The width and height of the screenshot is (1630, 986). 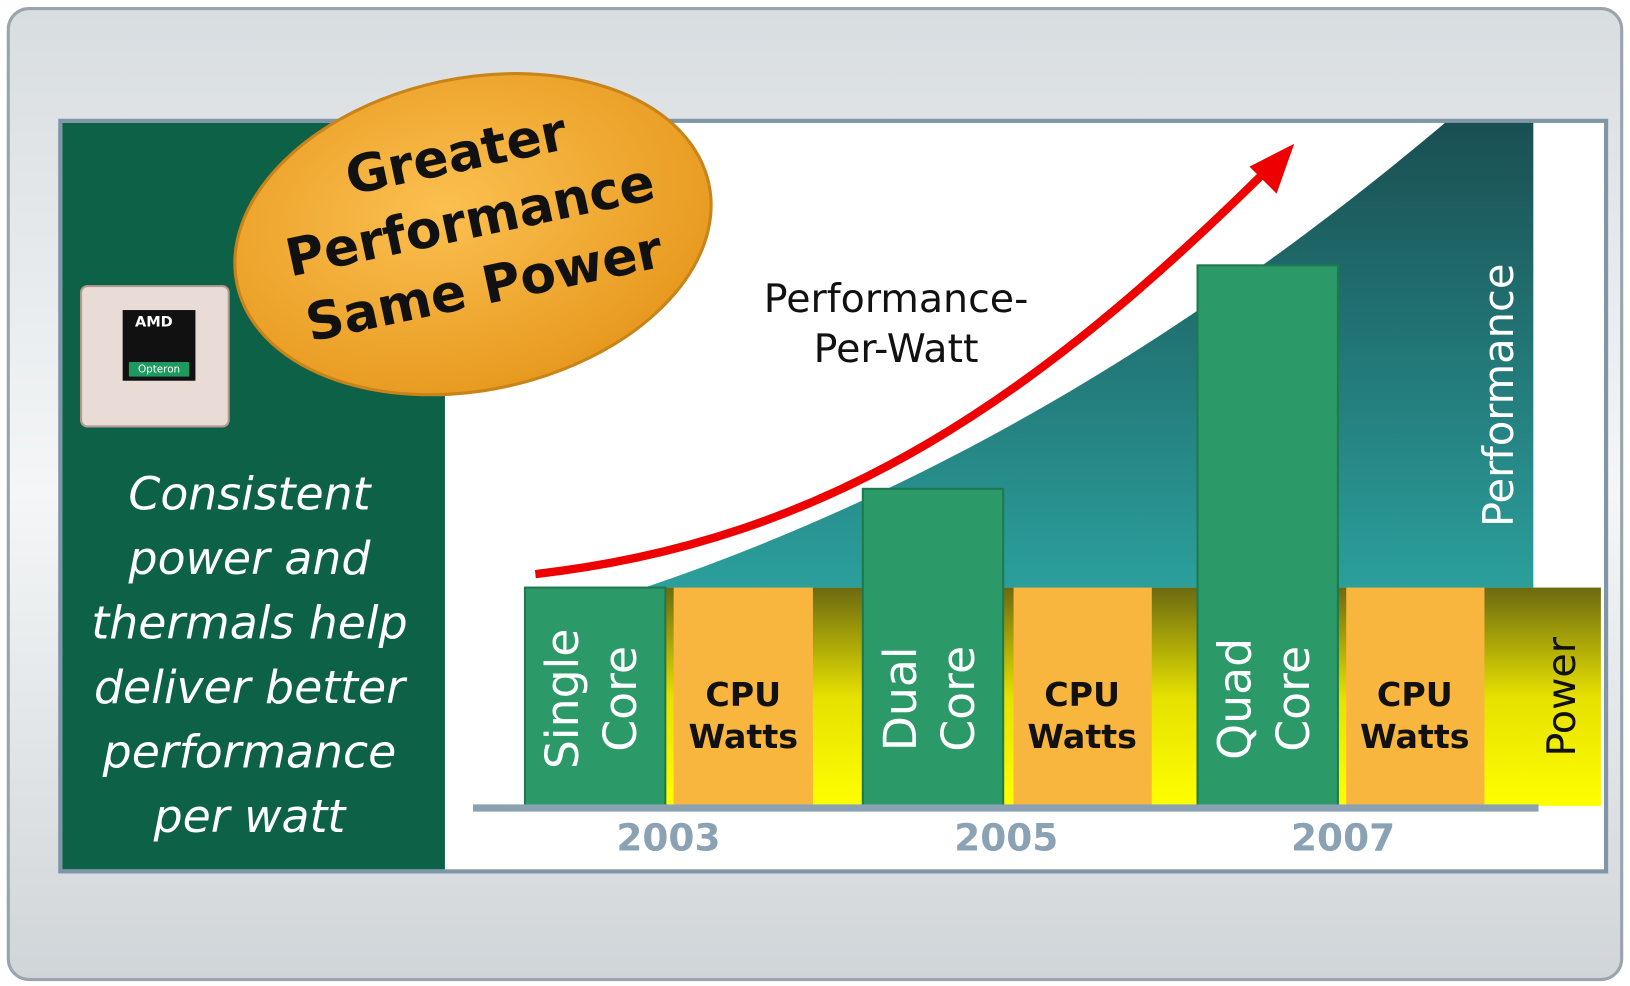 I want to click on performance-label: Performance, so click(x=1498, y=395).